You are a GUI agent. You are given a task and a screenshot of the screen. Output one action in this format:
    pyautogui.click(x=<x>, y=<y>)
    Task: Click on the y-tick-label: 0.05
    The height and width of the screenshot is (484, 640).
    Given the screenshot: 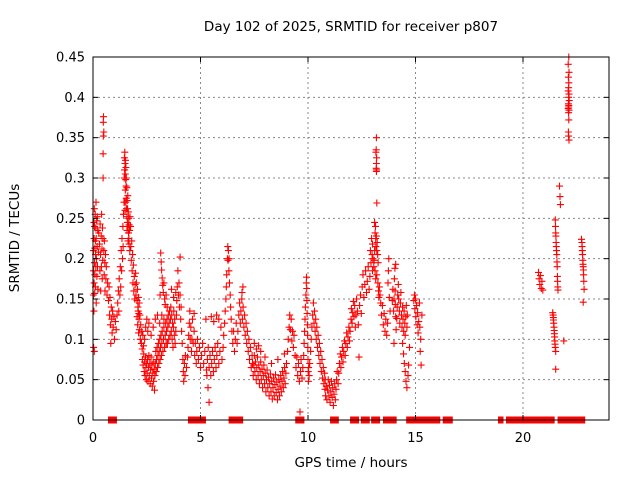 What is the action you would take?
    pyautogui.click(x=70, y=380)
    